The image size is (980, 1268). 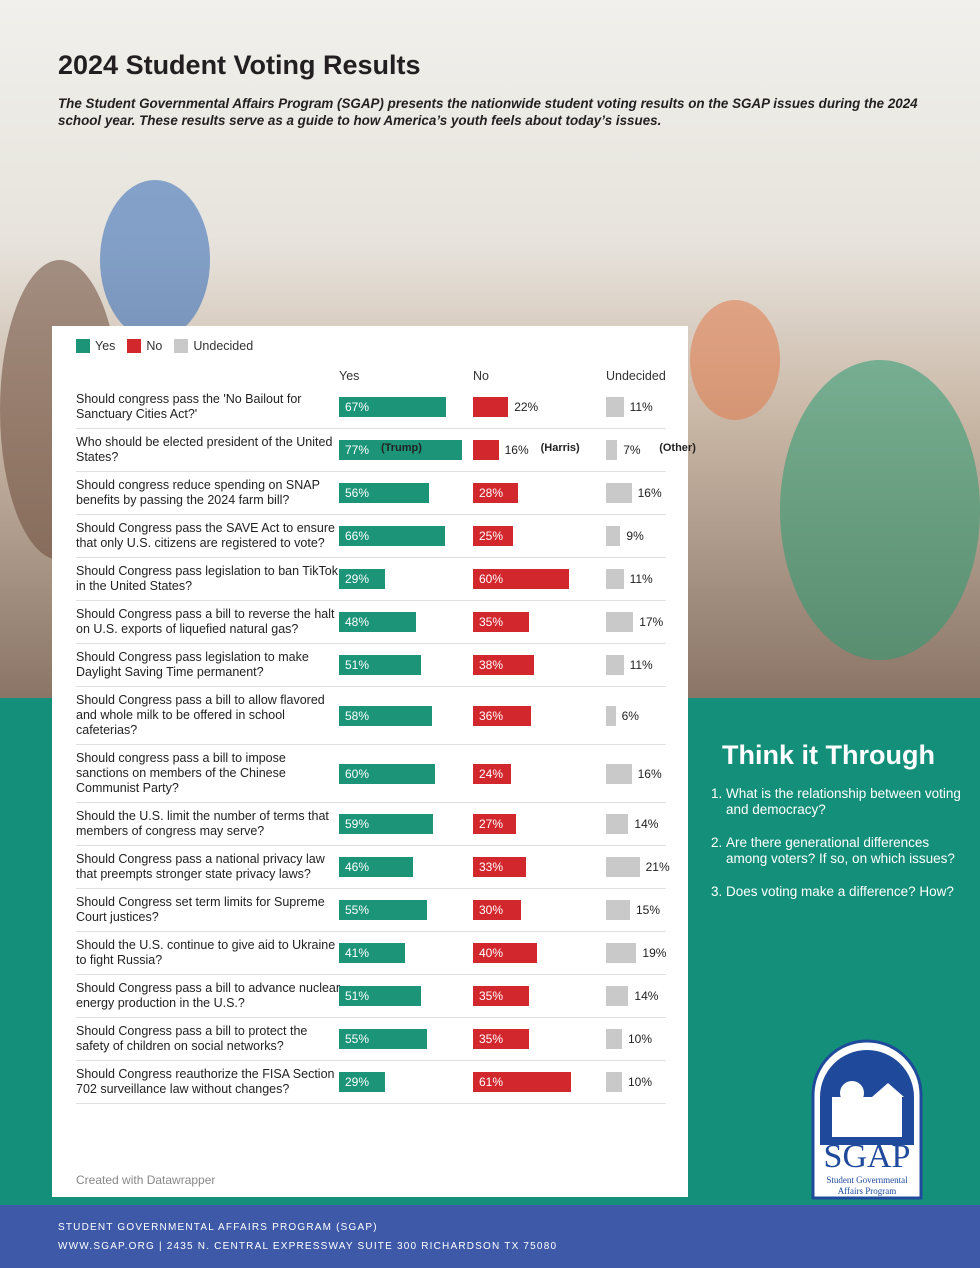 What do you see at coordinates (357, 867) in the screenshot?
I see `value-label: 46%` at bounding box center [357, 867].